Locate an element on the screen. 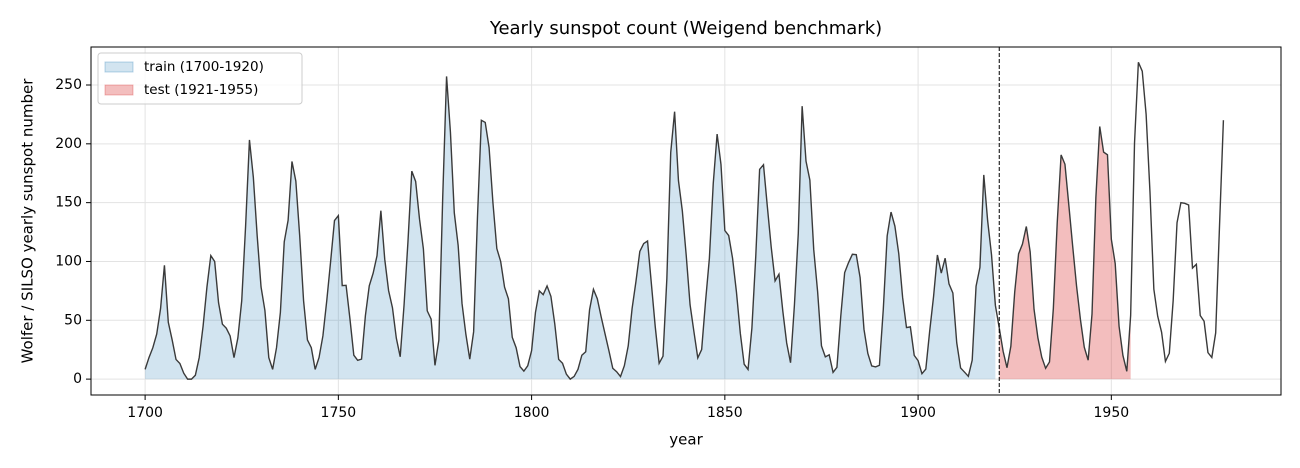  x-axis-label: year is located at coordinates (686, 440).